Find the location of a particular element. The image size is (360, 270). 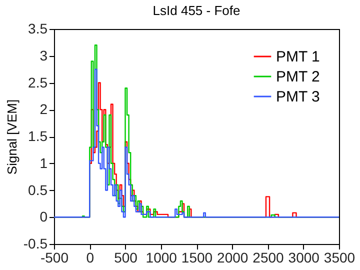

y-tick-label: 2.5 is located at coordinates (38, 82).